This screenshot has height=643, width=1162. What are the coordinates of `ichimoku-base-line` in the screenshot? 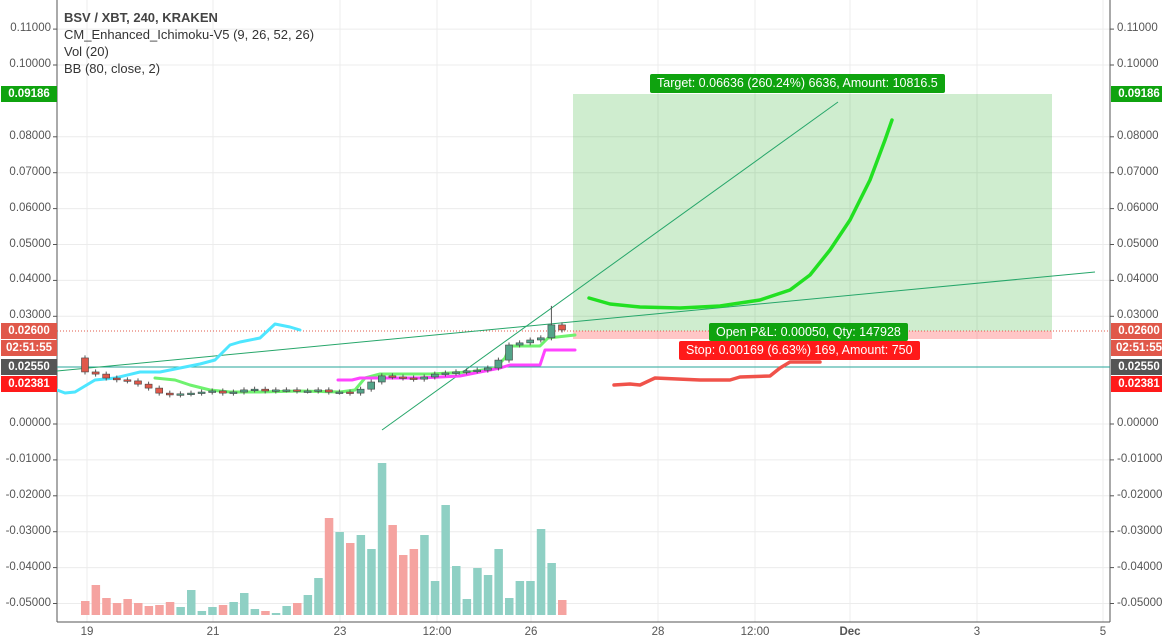 It's located at (456, 365).